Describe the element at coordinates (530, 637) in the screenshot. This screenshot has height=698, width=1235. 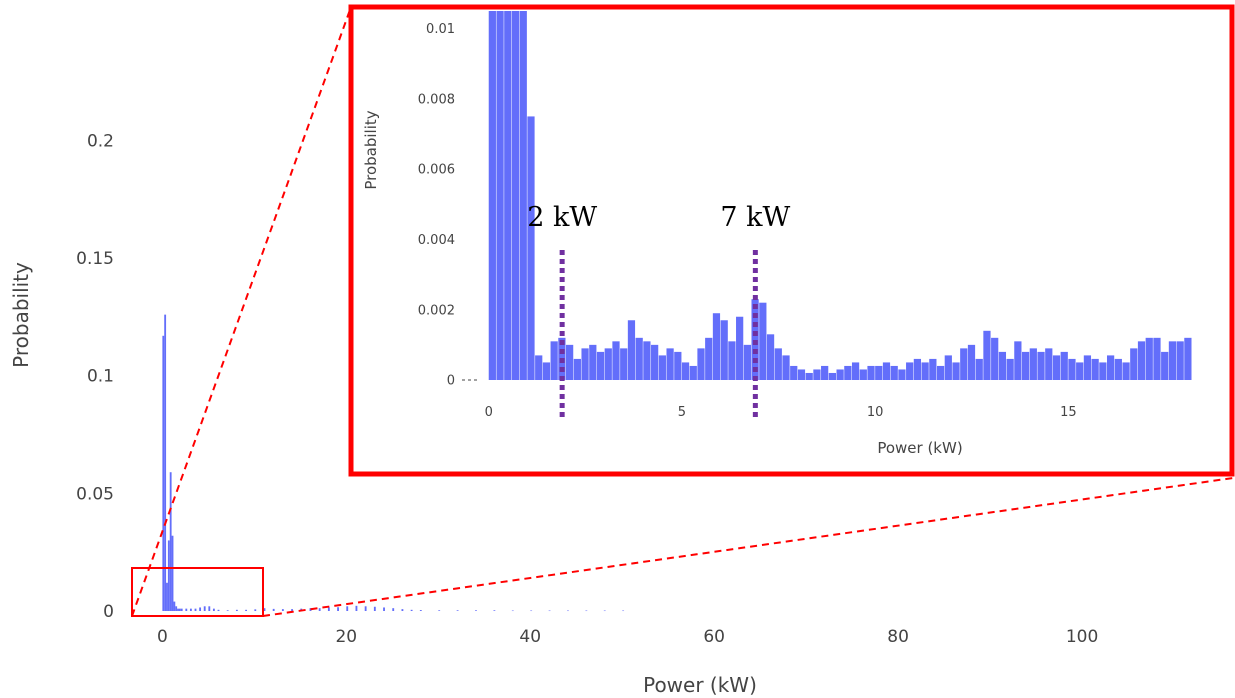
I see `main-x-tick-label: 40` at that location.